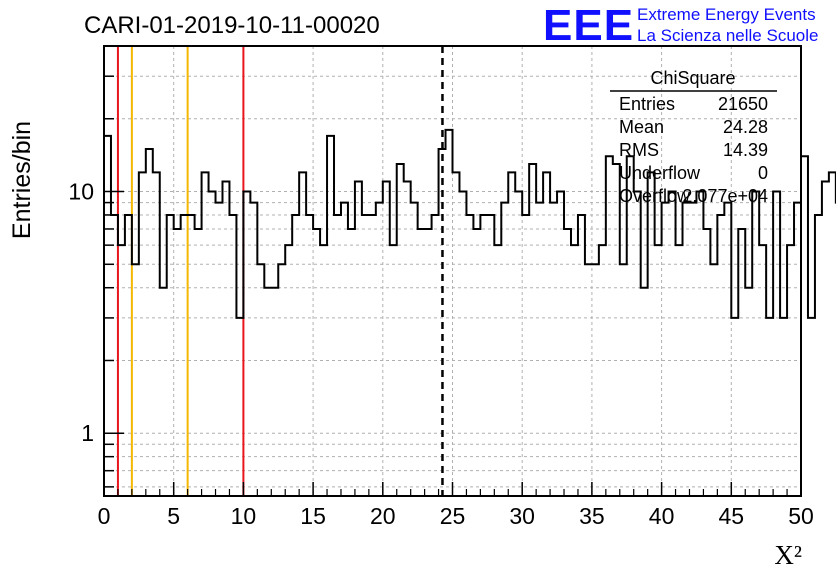 This screenshot has width=836, height=572. I want to click on y-tick-label: 1, so click(87, 433).